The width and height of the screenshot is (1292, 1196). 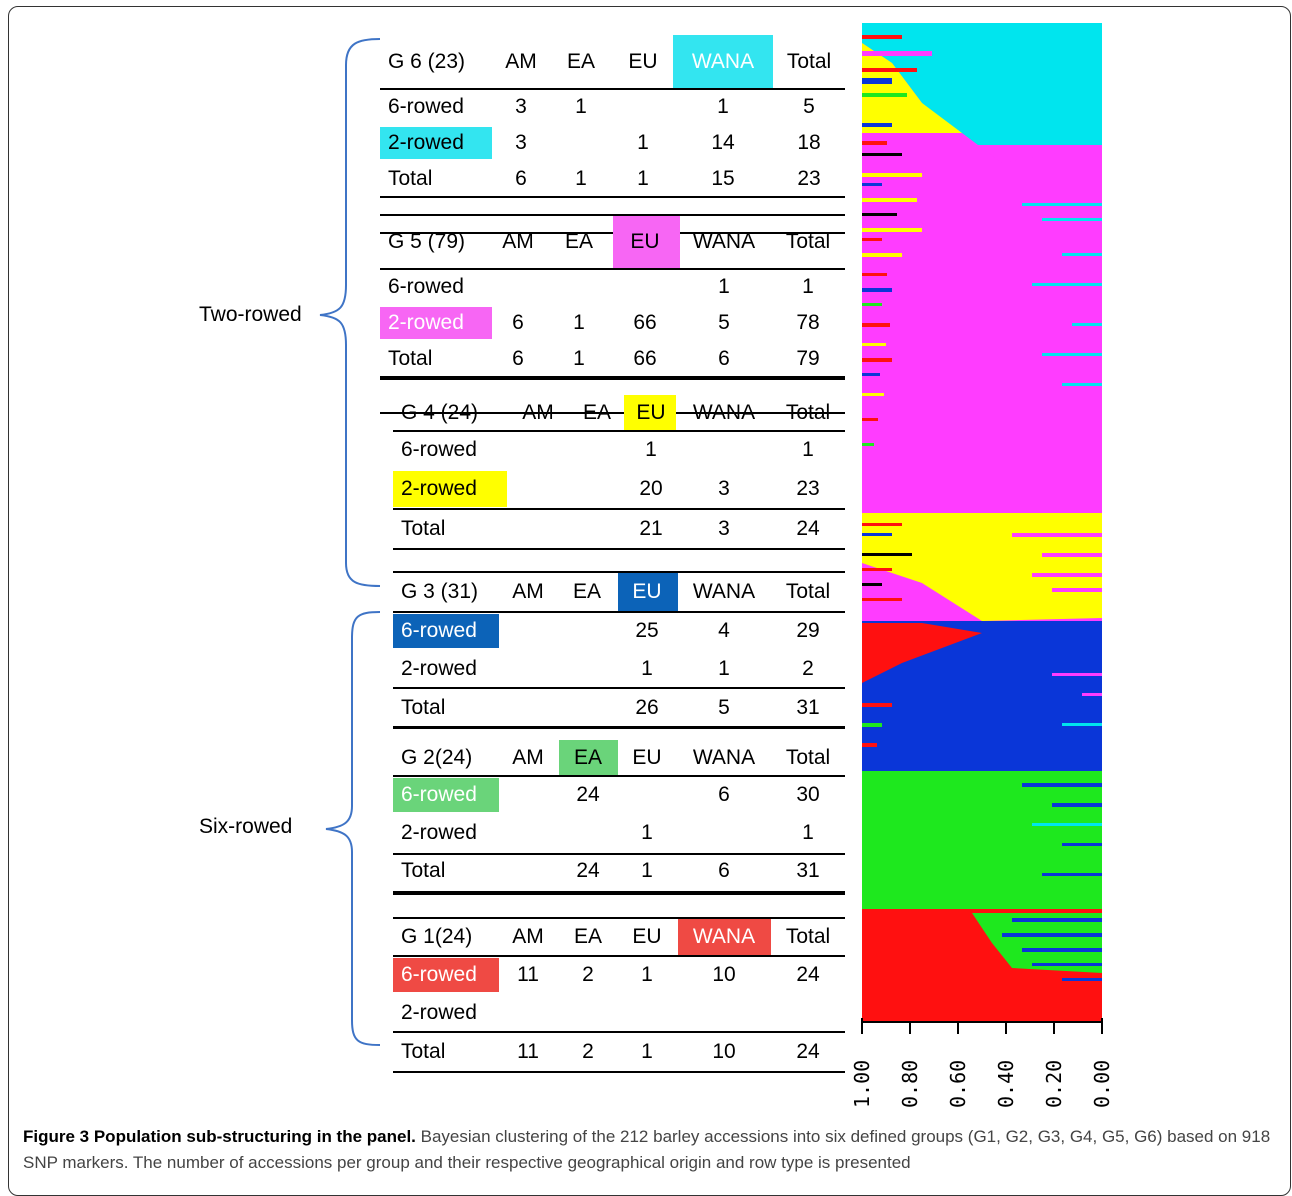 What do you see at coordinates (723, 142) in the screenshot?
I see `table-cell: 14` at bounding box center [723, 142].